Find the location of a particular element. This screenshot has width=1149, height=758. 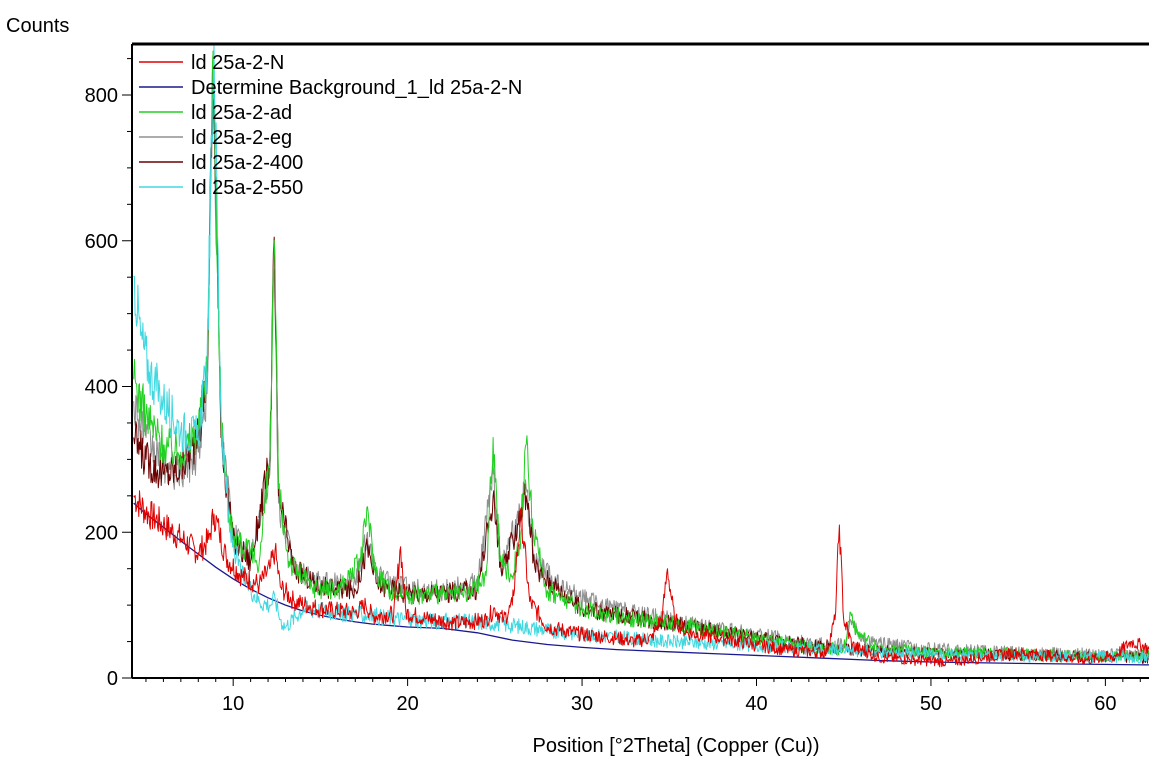

x-tick-label: 50 is located at coordinates (931, 704).